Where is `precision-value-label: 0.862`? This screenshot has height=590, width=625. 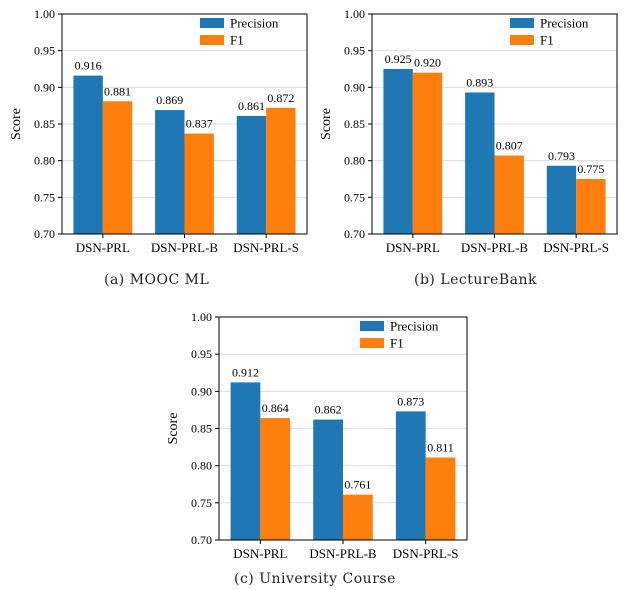 precision-value-label: 0.862 is located at coordinates (328, 410).